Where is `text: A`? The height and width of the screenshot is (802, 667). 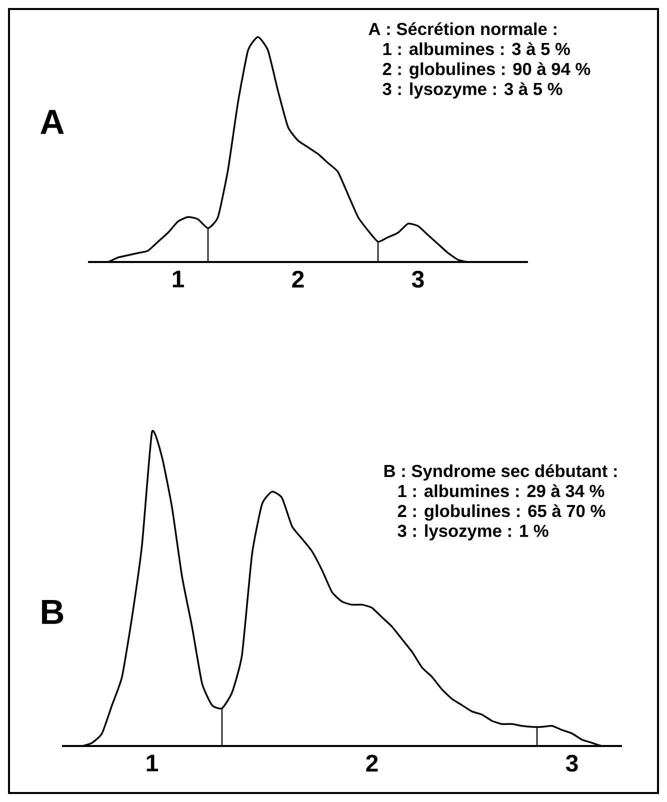 text: A is located at coordinates (52, 122).